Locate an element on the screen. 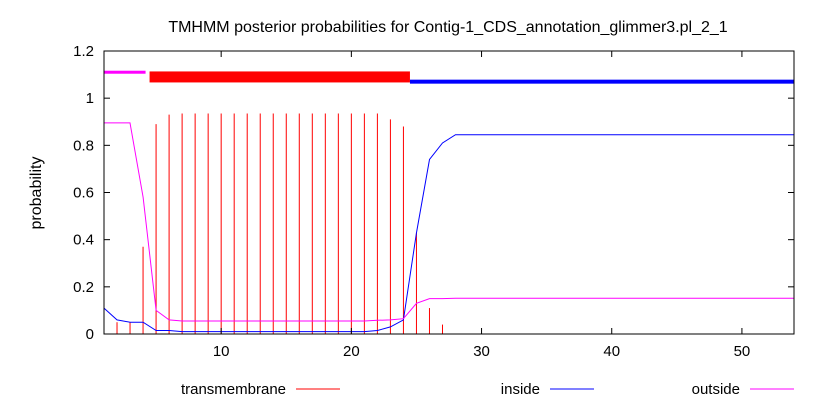 The width and height of the screenshot is (821, 402). x-tick-label: 10 is located at coordinates (221, 351).